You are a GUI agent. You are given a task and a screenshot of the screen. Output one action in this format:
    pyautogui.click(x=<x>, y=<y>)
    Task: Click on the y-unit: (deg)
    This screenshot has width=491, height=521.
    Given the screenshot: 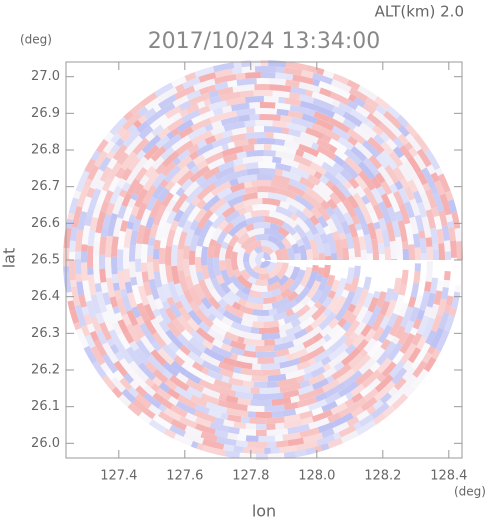 What is the action you would take?
    pyautogui.click(x=36, y=40)
    